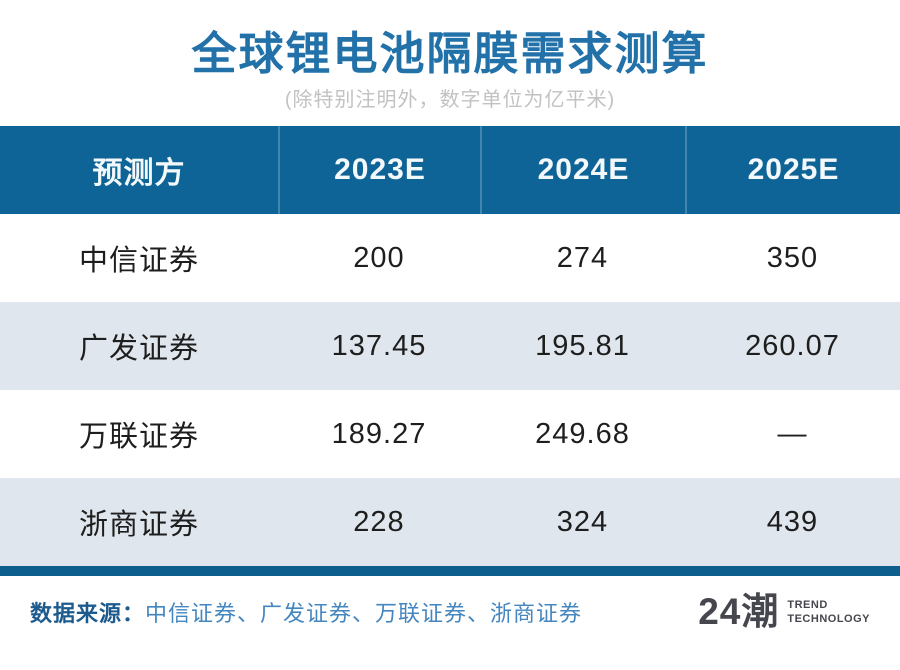  I want to click on value-cell: 200, so click(379, 257).